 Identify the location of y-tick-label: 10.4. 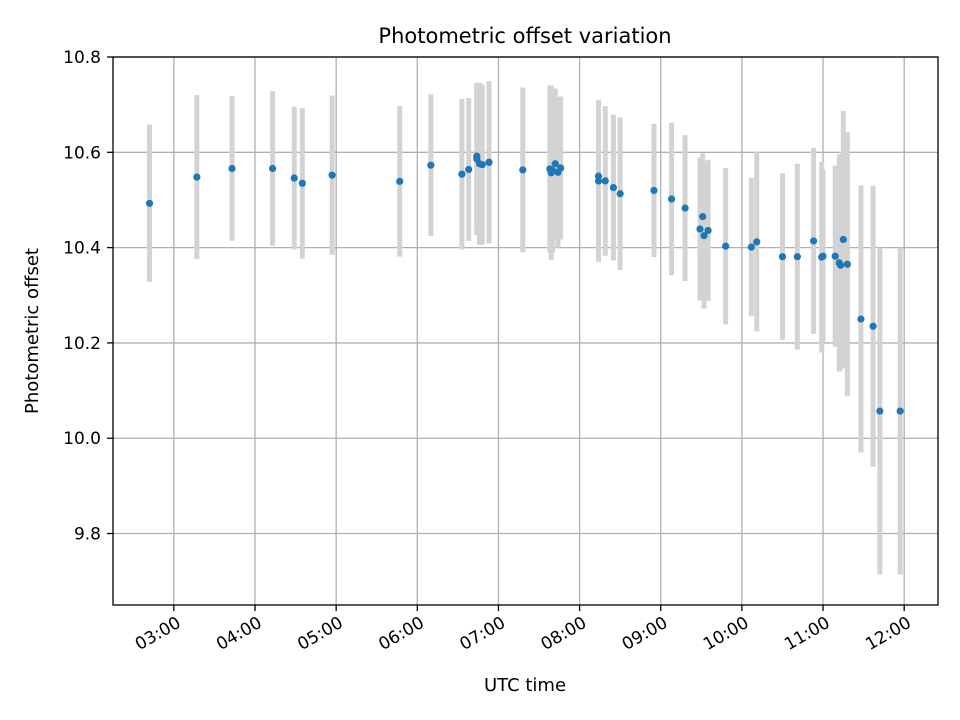
(82, 249).